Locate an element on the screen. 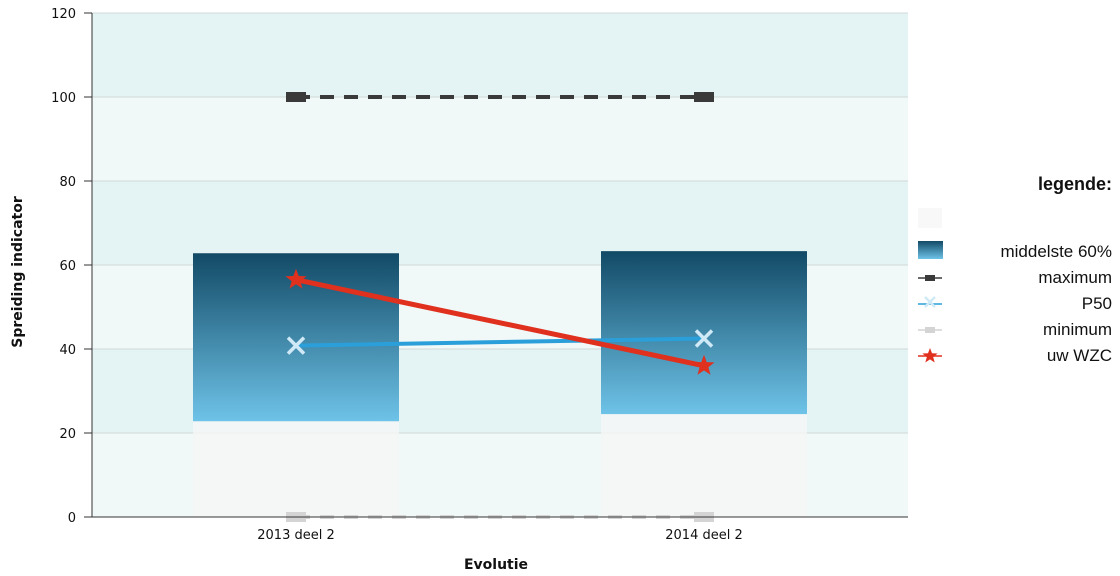  legend-swatch-p50 is located at coordinates (930, 302).